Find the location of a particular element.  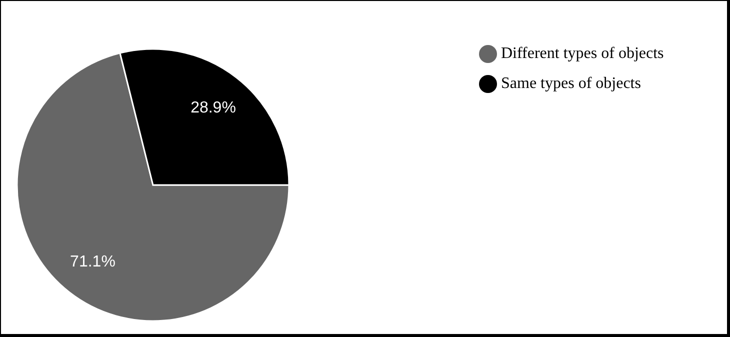

legend-label: Different types of objects is located at coordinates (582, 53).